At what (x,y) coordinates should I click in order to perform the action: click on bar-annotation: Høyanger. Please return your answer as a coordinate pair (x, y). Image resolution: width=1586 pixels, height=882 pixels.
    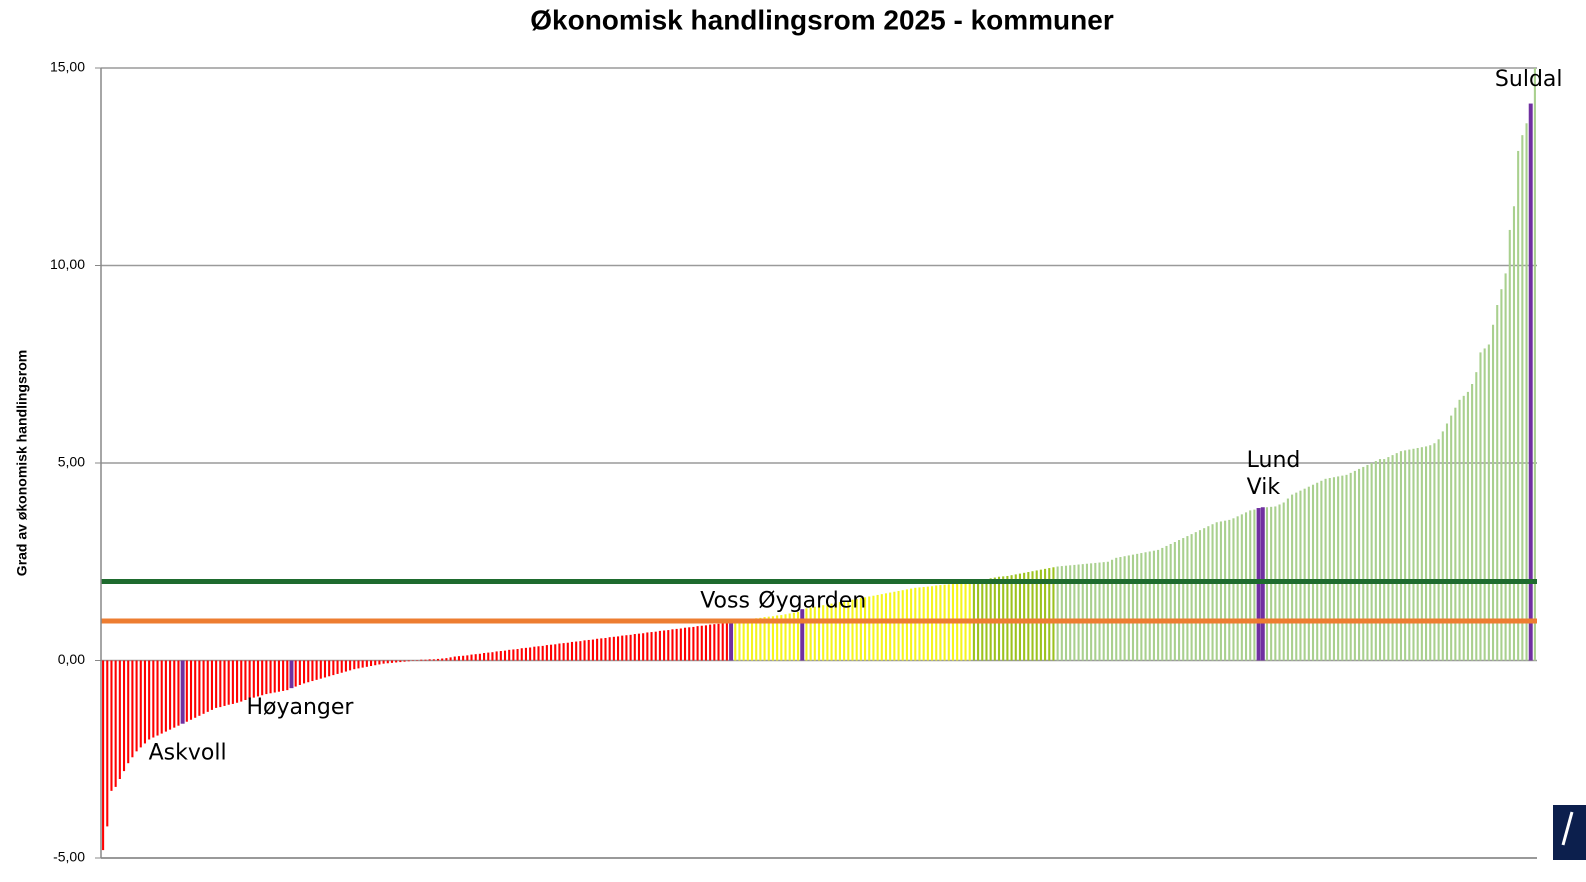
    Looking at the image, I should click on (300, 707).